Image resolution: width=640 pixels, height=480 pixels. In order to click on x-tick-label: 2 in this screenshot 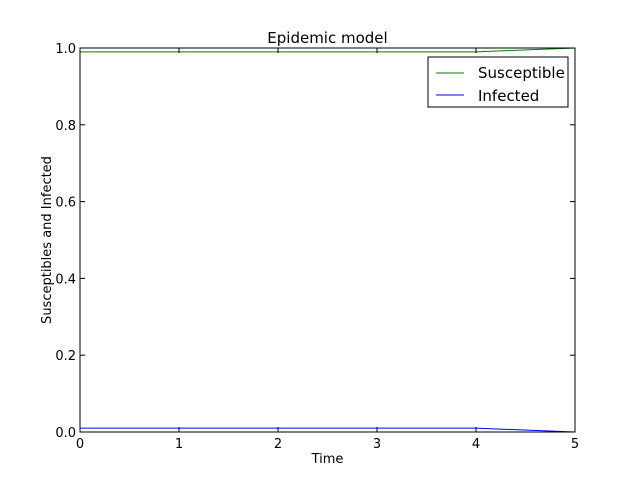, I will do `click(278, 444)`.